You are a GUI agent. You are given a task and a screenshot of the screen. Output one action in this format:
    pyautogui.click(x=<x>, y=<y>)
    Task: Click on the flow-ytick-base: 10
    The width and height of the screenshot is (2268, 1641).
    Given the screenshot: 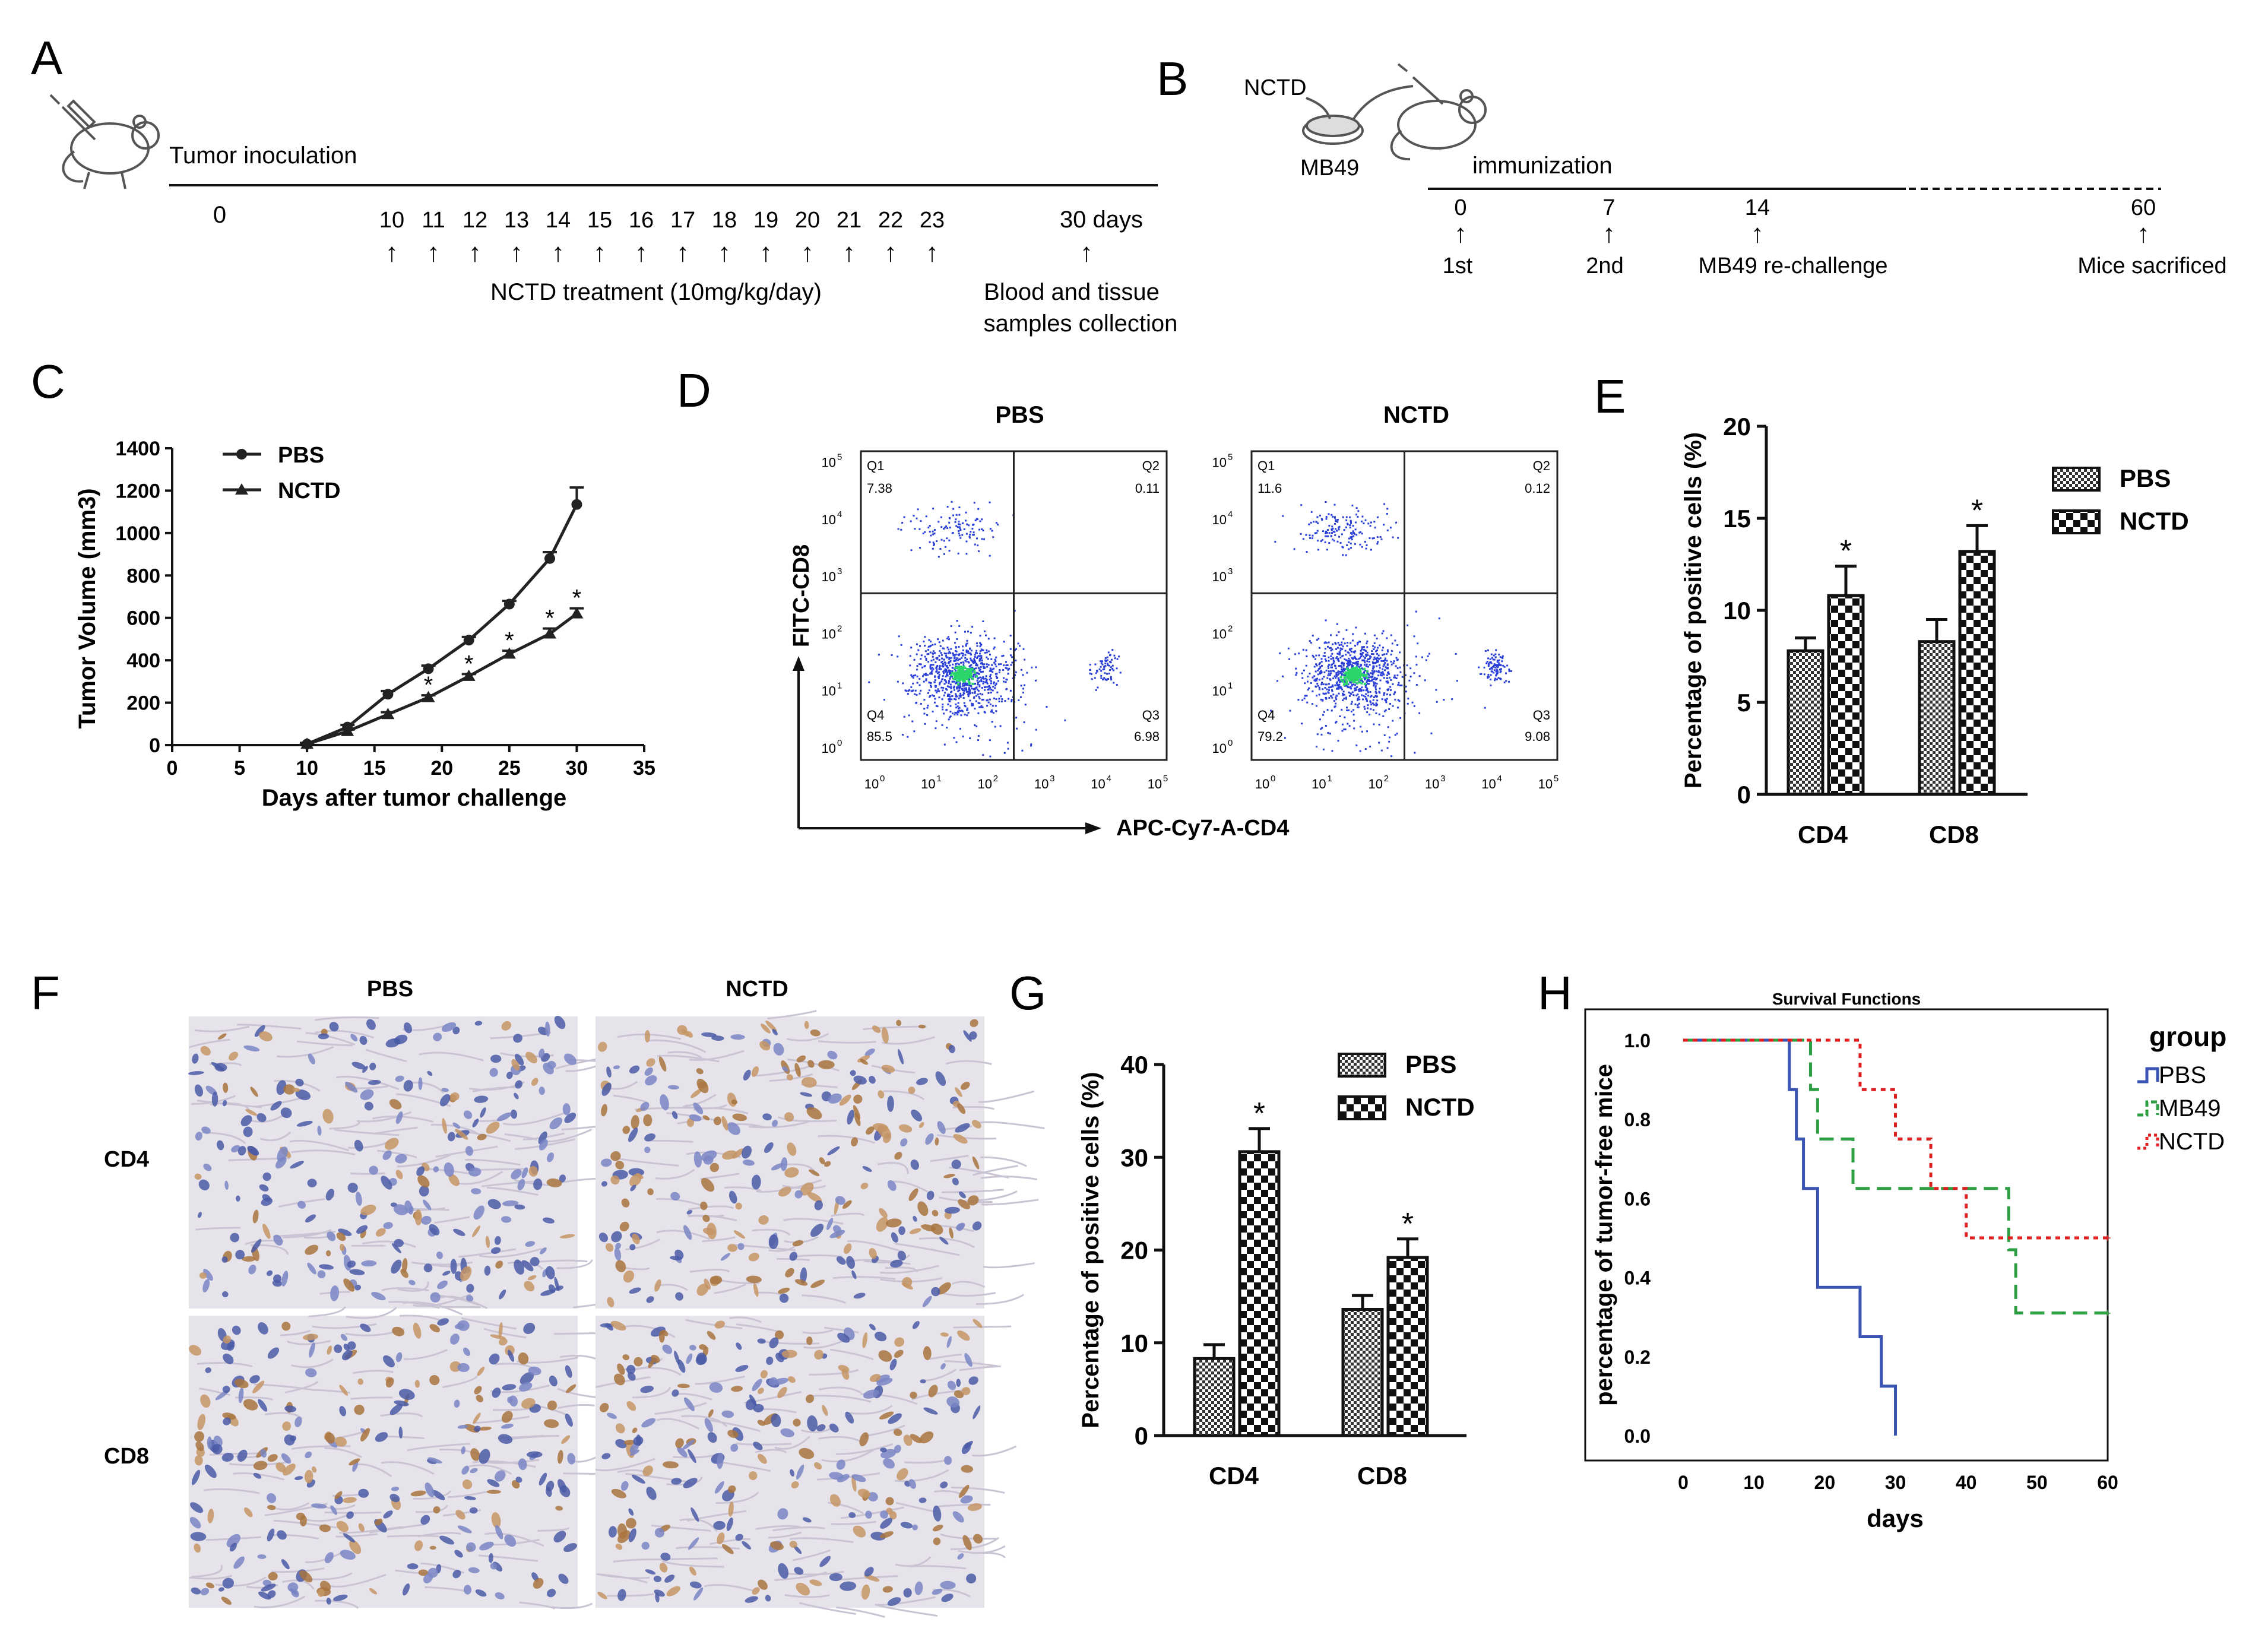 What is the action you would take?
    pyautogui.click(x=829, y=748)
    